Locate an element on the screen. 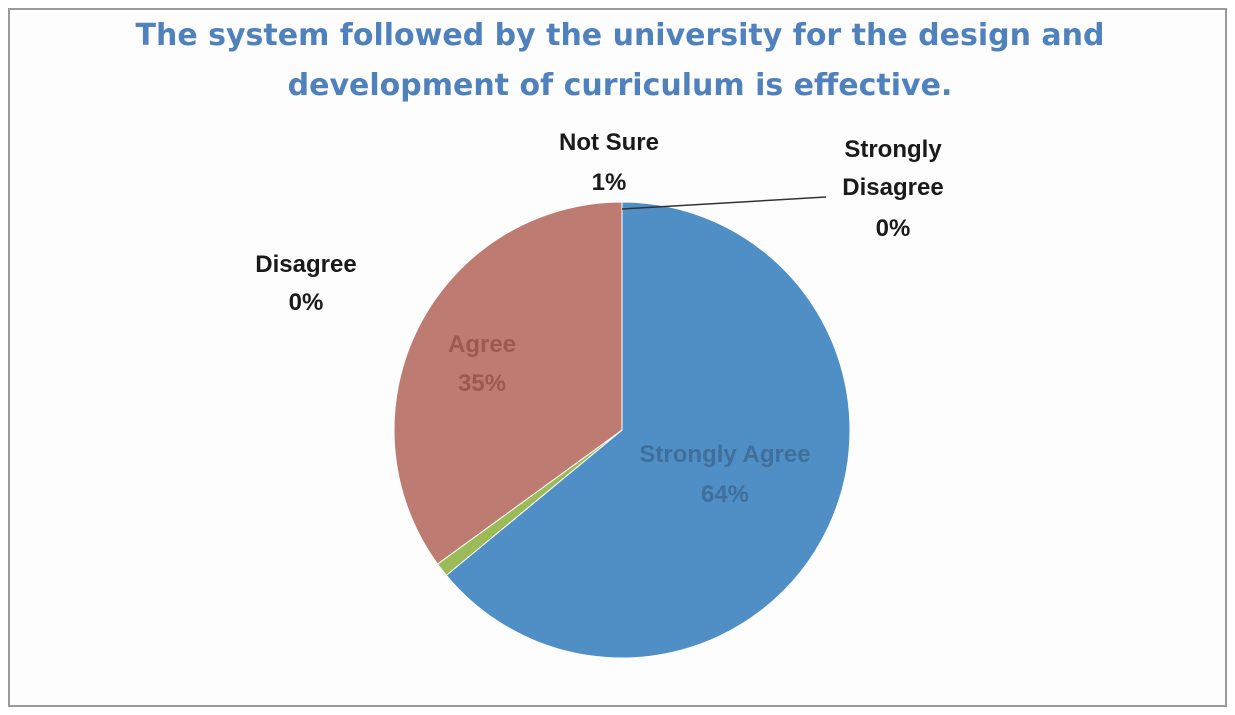 This screenshot has height=715, width=1235. label-agree-percent: 35% is located at coordinates (482, 383).